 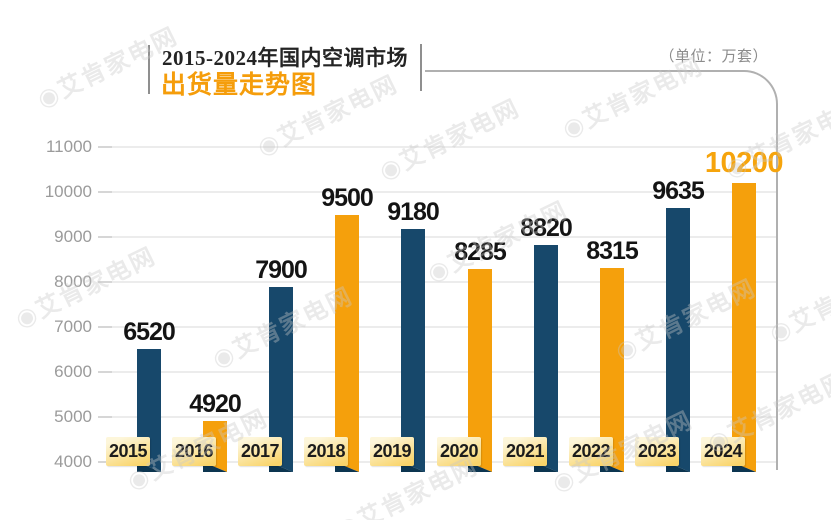 What do you see at coordinates (546, 228) in the screenshot?
I see `bar-value-label-2021: 8820` at bounding box center [546, 228].